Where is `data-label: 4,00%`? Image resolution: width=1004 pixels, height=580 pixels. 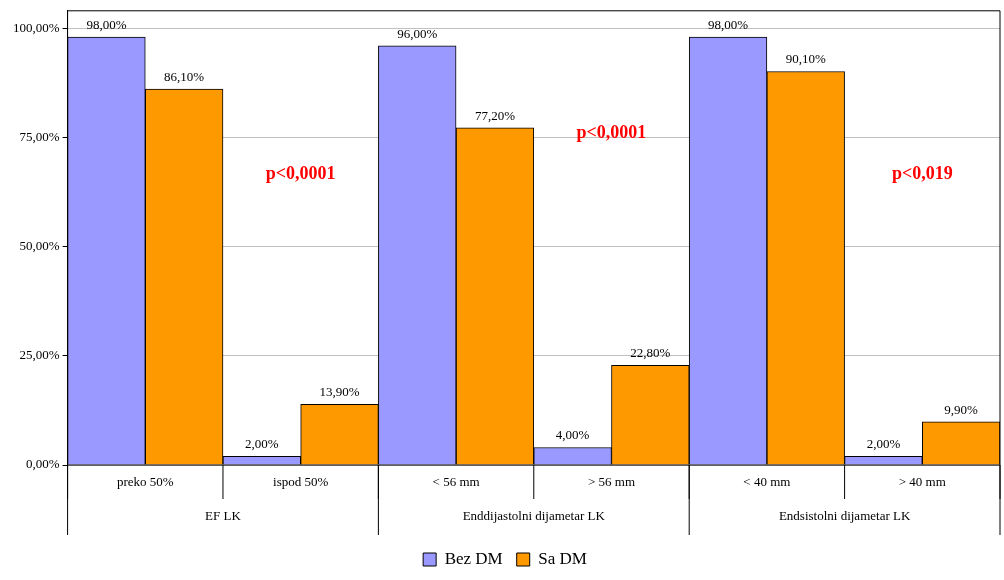 data-label: 4,00% is located at coordinates (572, 435).